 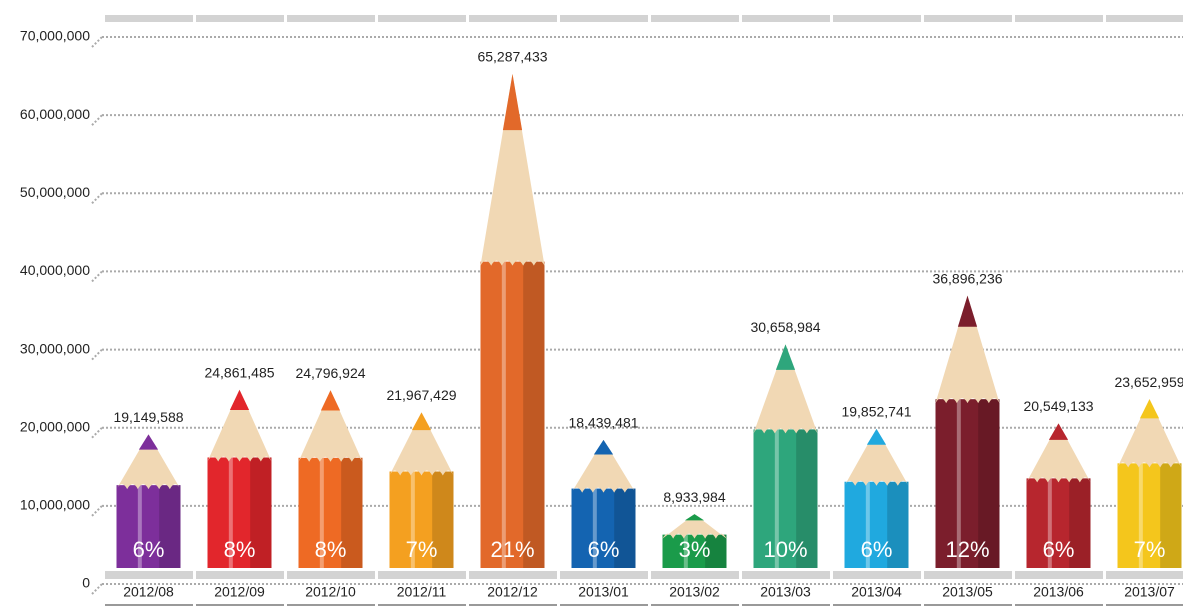 I want to click on share-label: 12%, so click(x=967, y=549).